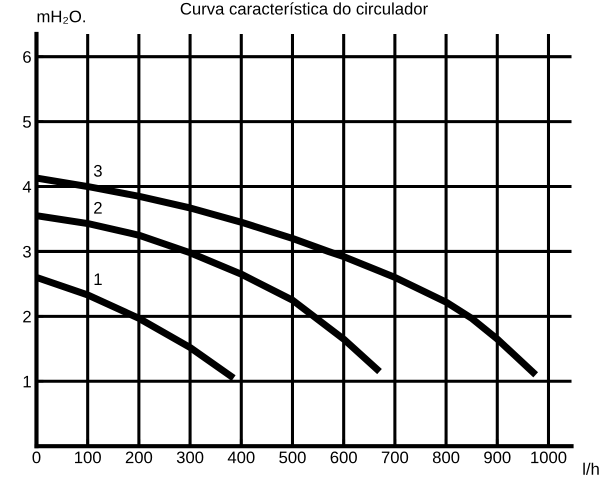 The width and height of the screenshot is (608, 485). What do you see at coordinates (292, 458) in the screenshot?
I see `x-tick-label: 500` at bounding box center [292, 458].